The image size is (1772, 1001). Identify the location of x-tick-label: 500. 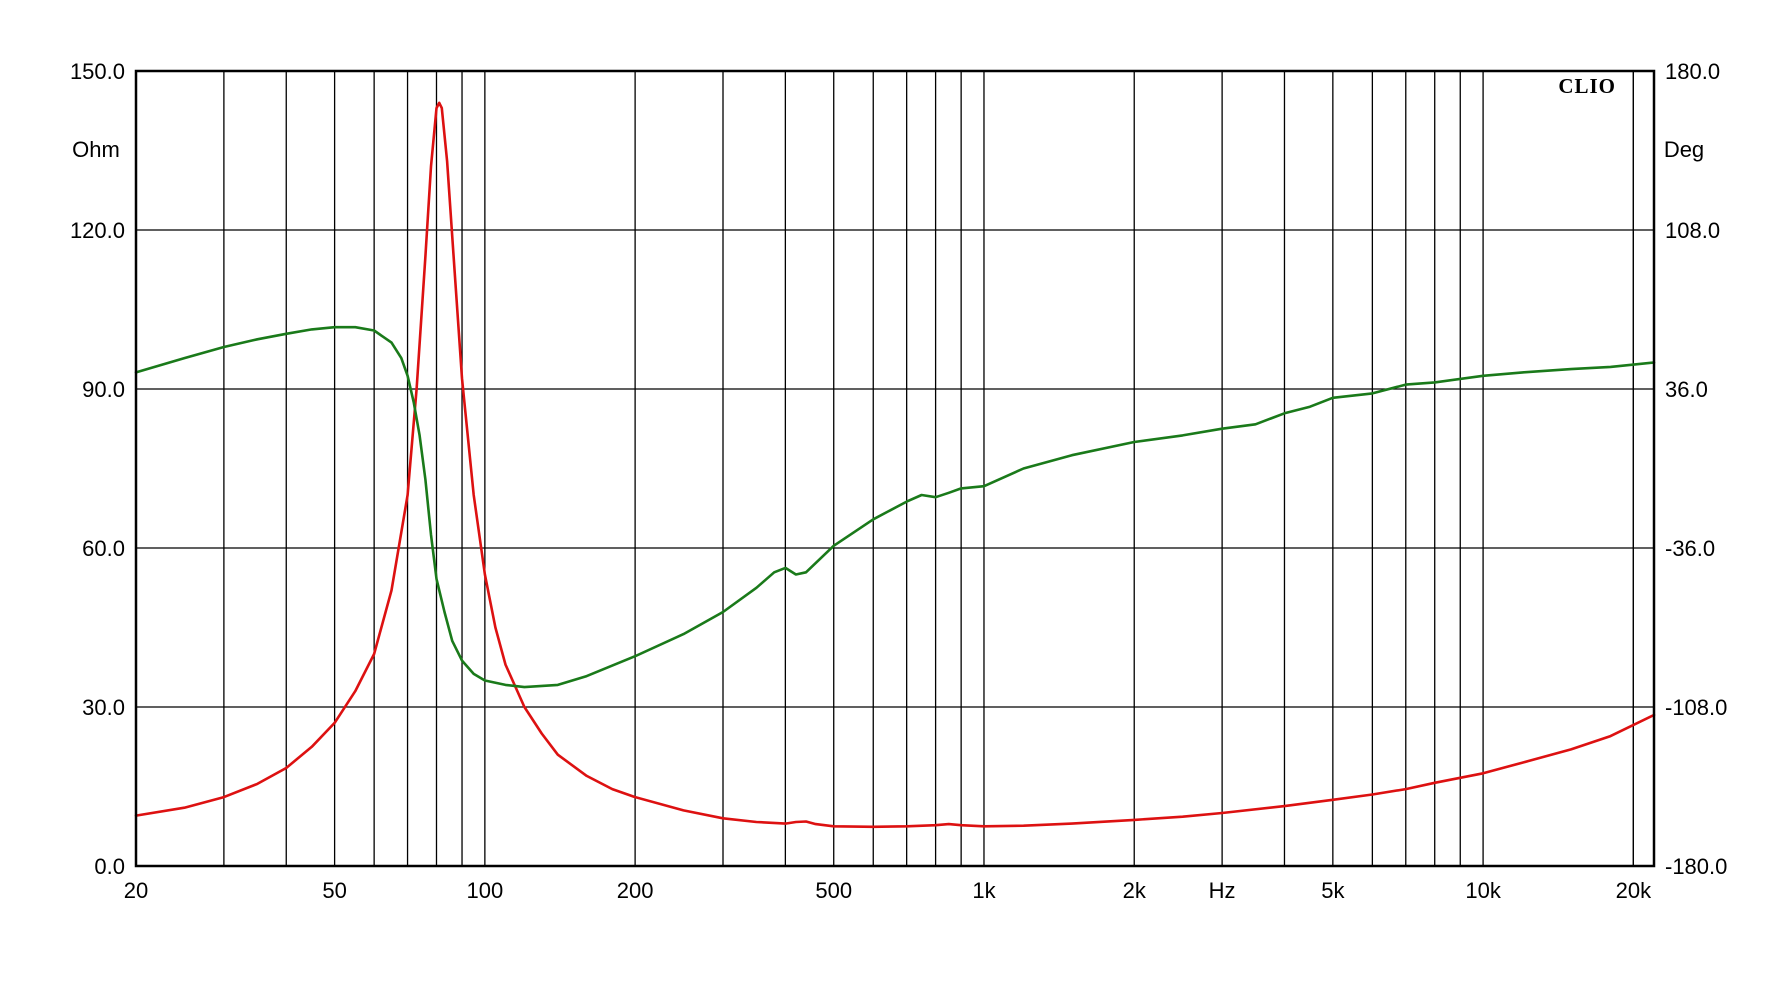
(833, 890).